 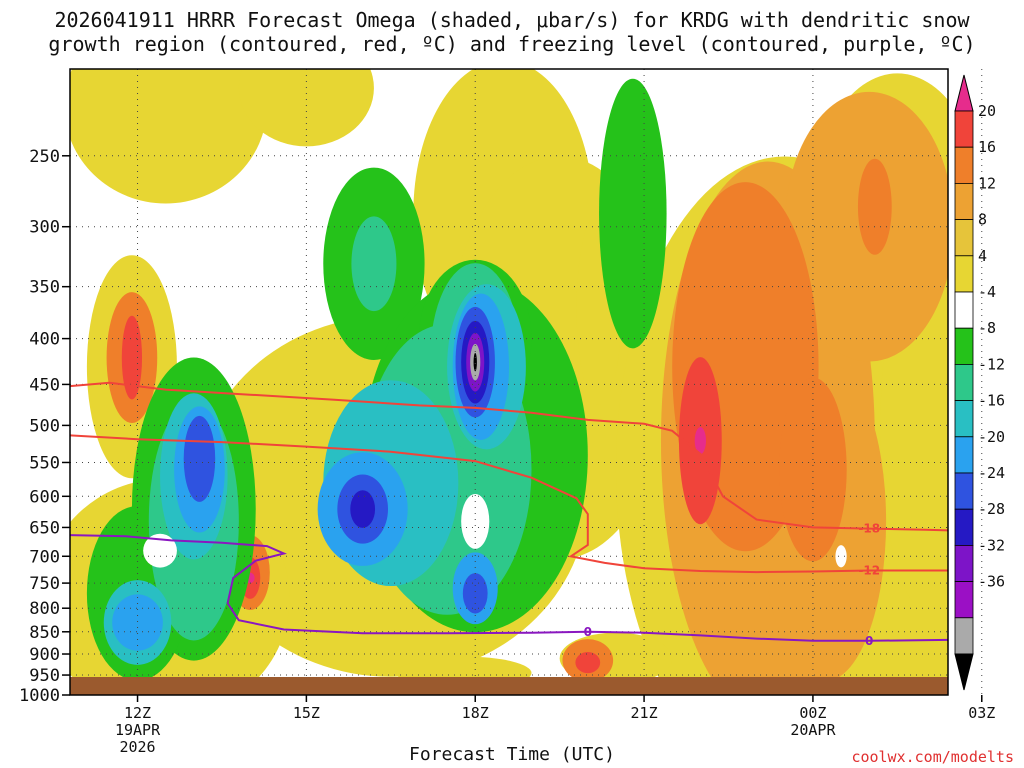 I want to click on colorbar-label-2: 12, so click(x=987, y=183).